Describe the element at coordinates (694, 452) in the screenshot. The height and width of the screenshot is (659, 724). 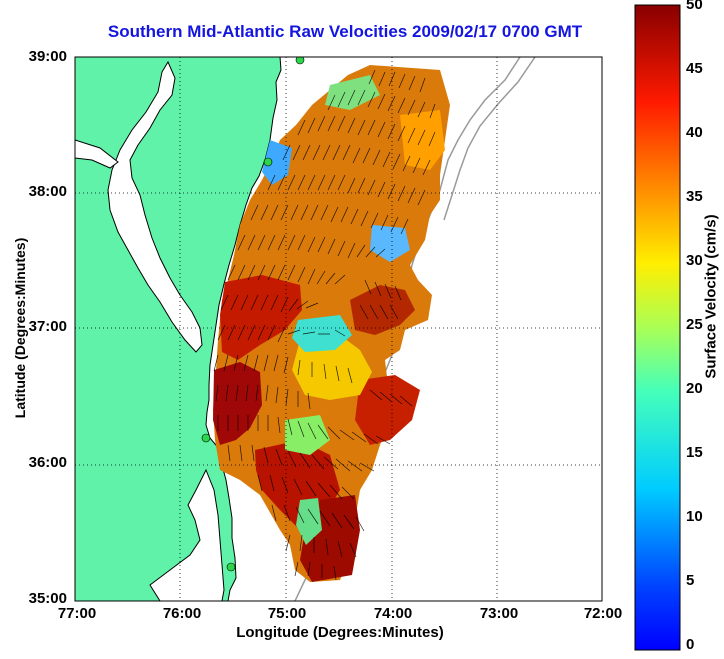
I see `colorbar-tick-label: 15` at that location.